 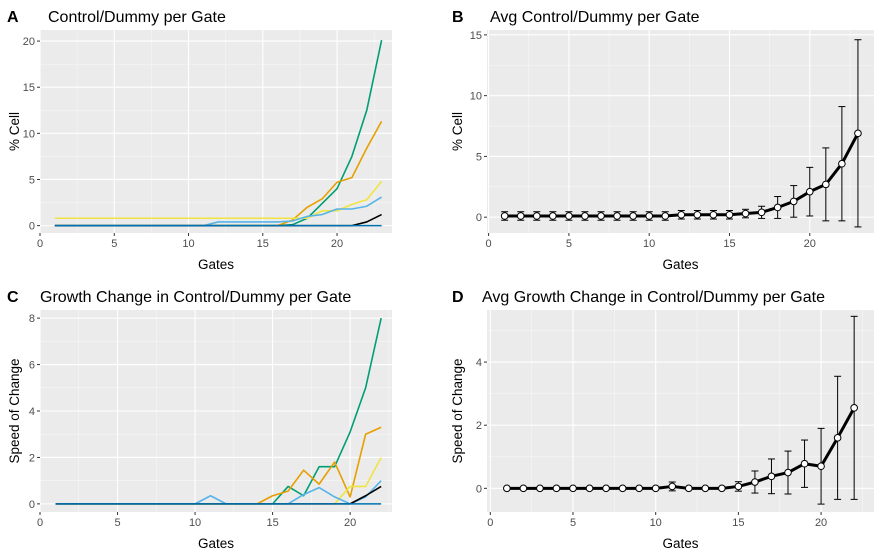 What do you see at coordinates (681, 448) in the screenshot?
I see `mean-line` at bounding box center [681, 448].